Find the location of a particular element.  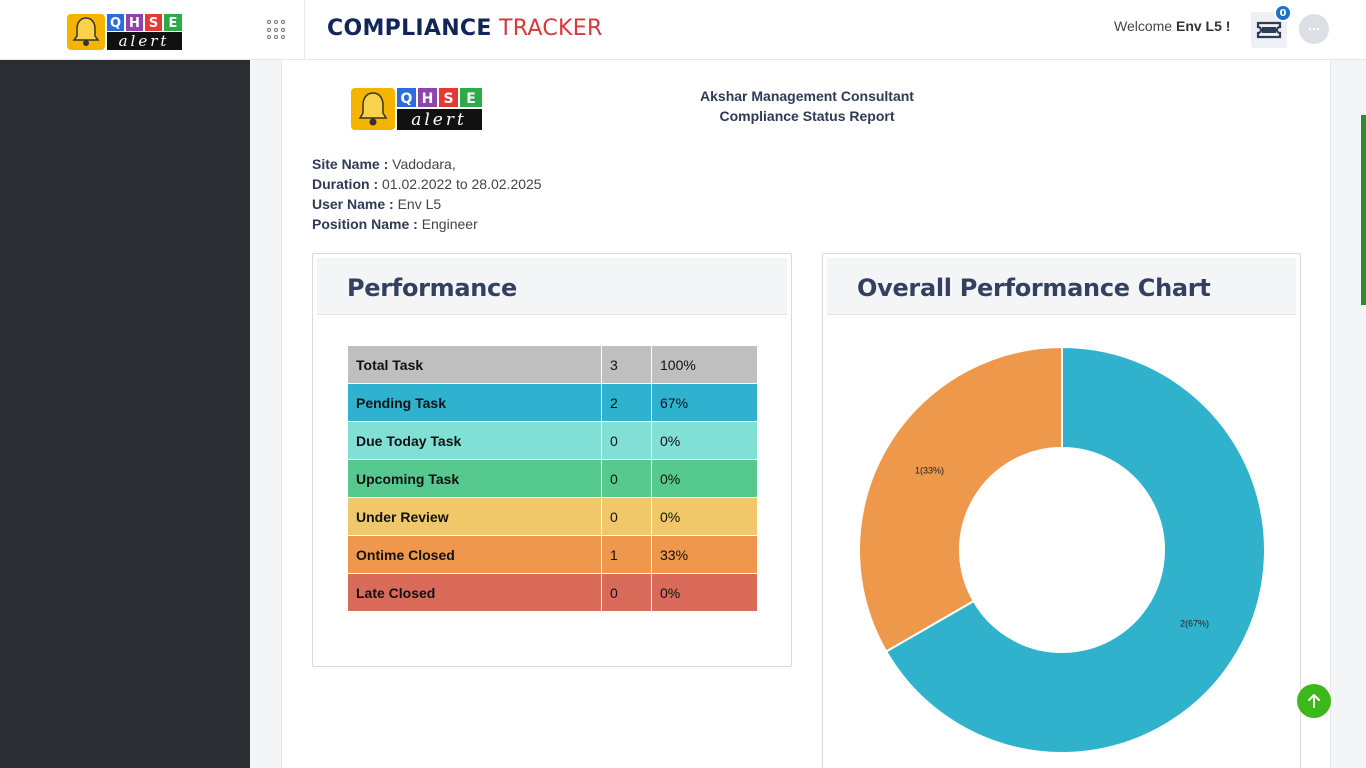

app-title-compliance: COMPLIANCE is located at coordinates (409, 28).